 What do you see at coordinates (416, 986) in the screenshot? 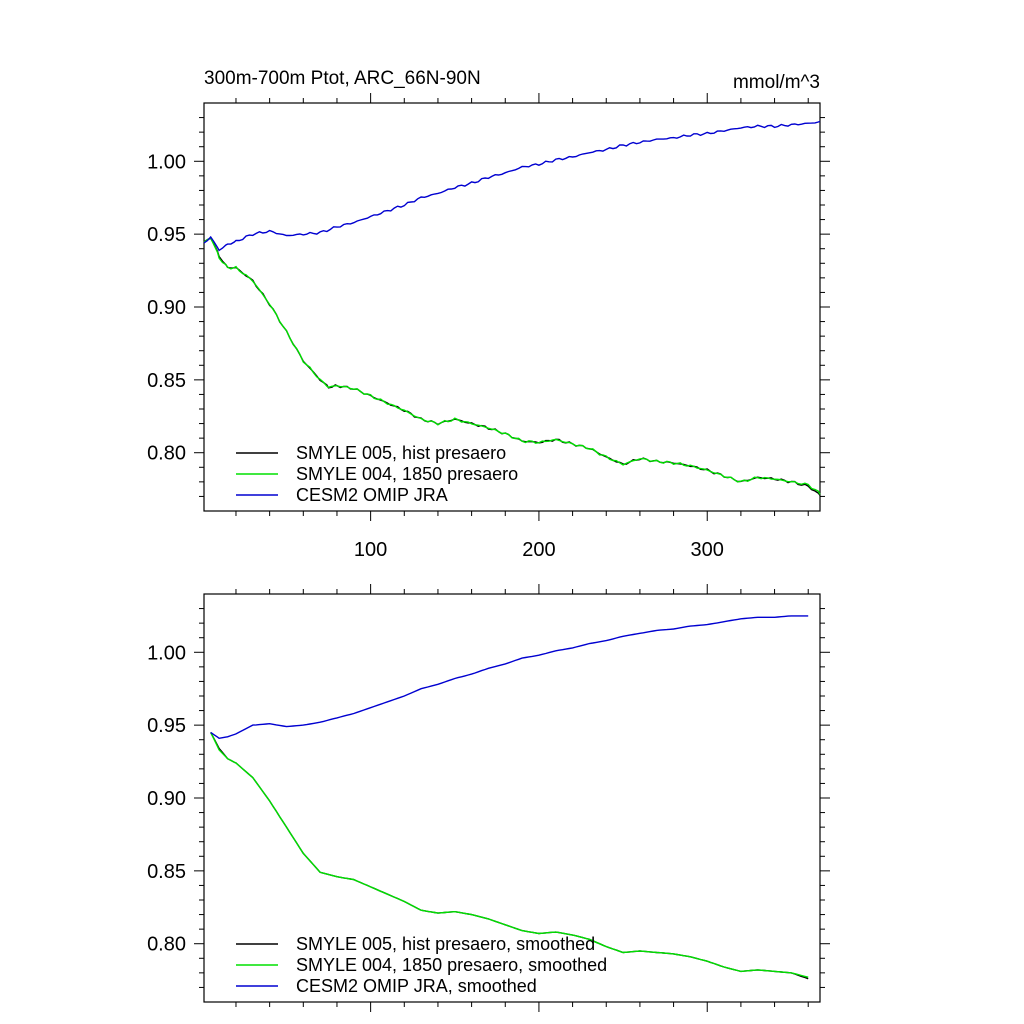
I see `legend-label-3: CESM2 OMIP JRA, smoothed` at bounding box center [416, 986].